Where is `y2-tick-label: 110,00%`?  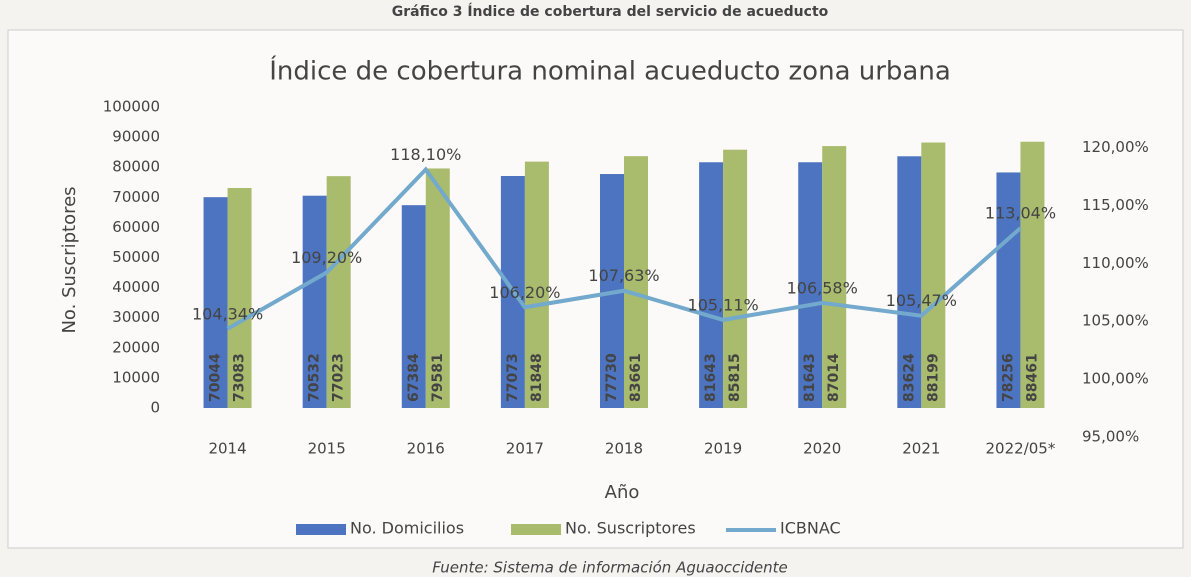
y2-tick-label: 110,00% is located at coordinates (1115, 263).